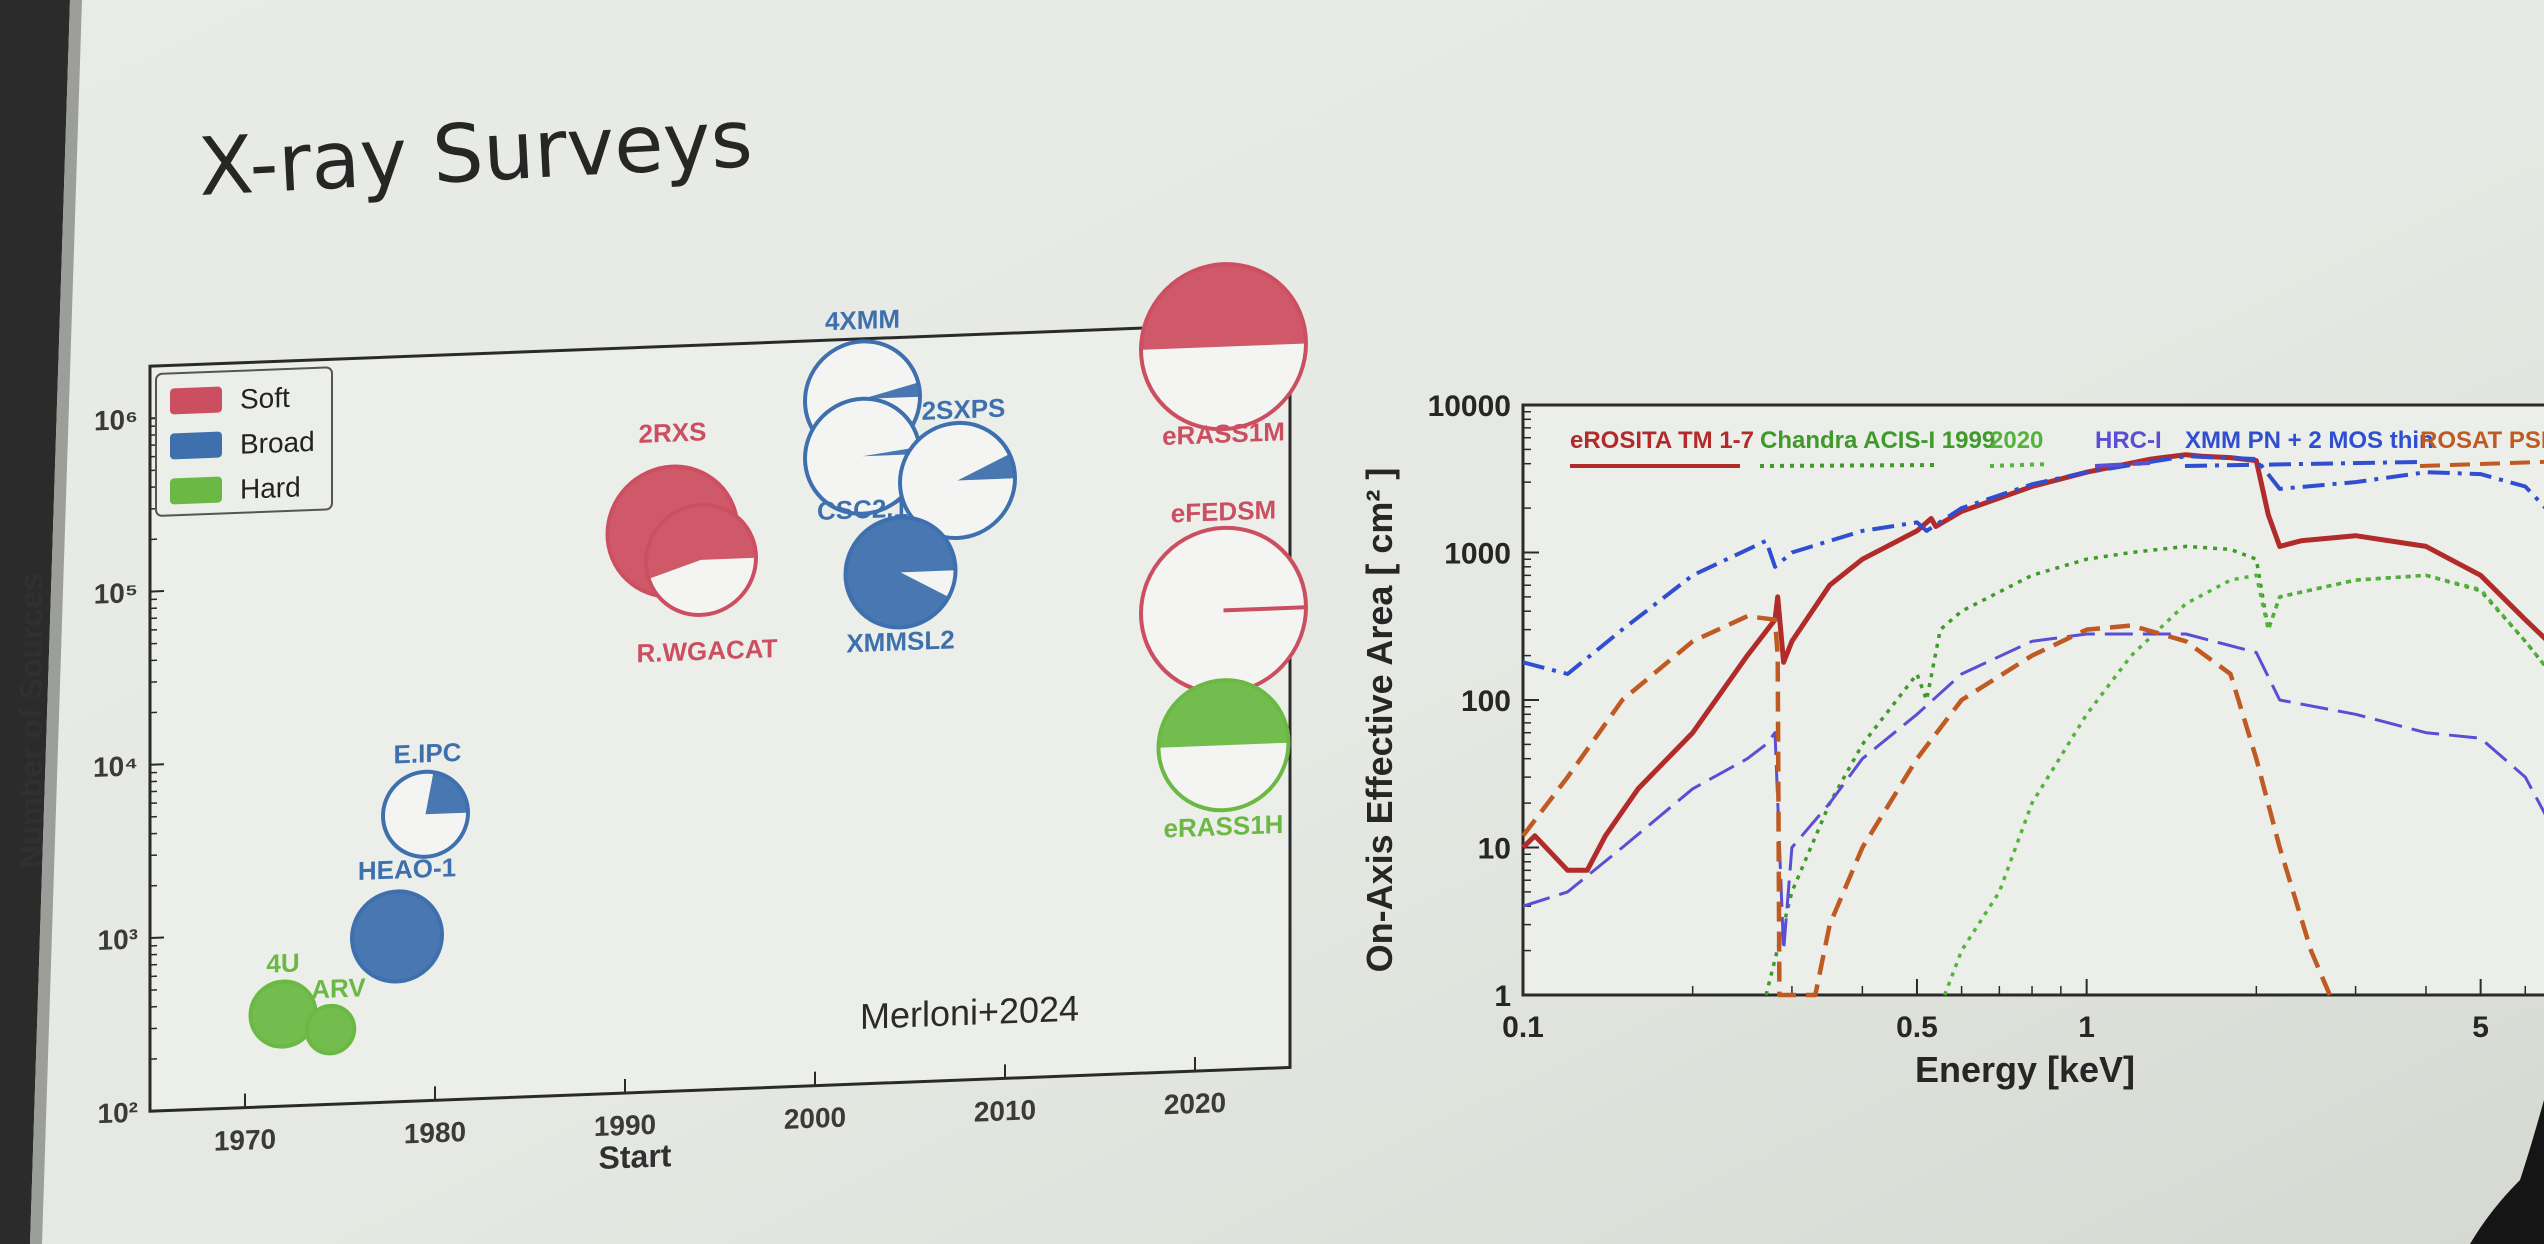 Image resolution: width=2544 pixels, height=1244 pixels. Describe the element at coordinates (862, 320) in the screenshot. I see `survey-label: 4XMM` at that location.